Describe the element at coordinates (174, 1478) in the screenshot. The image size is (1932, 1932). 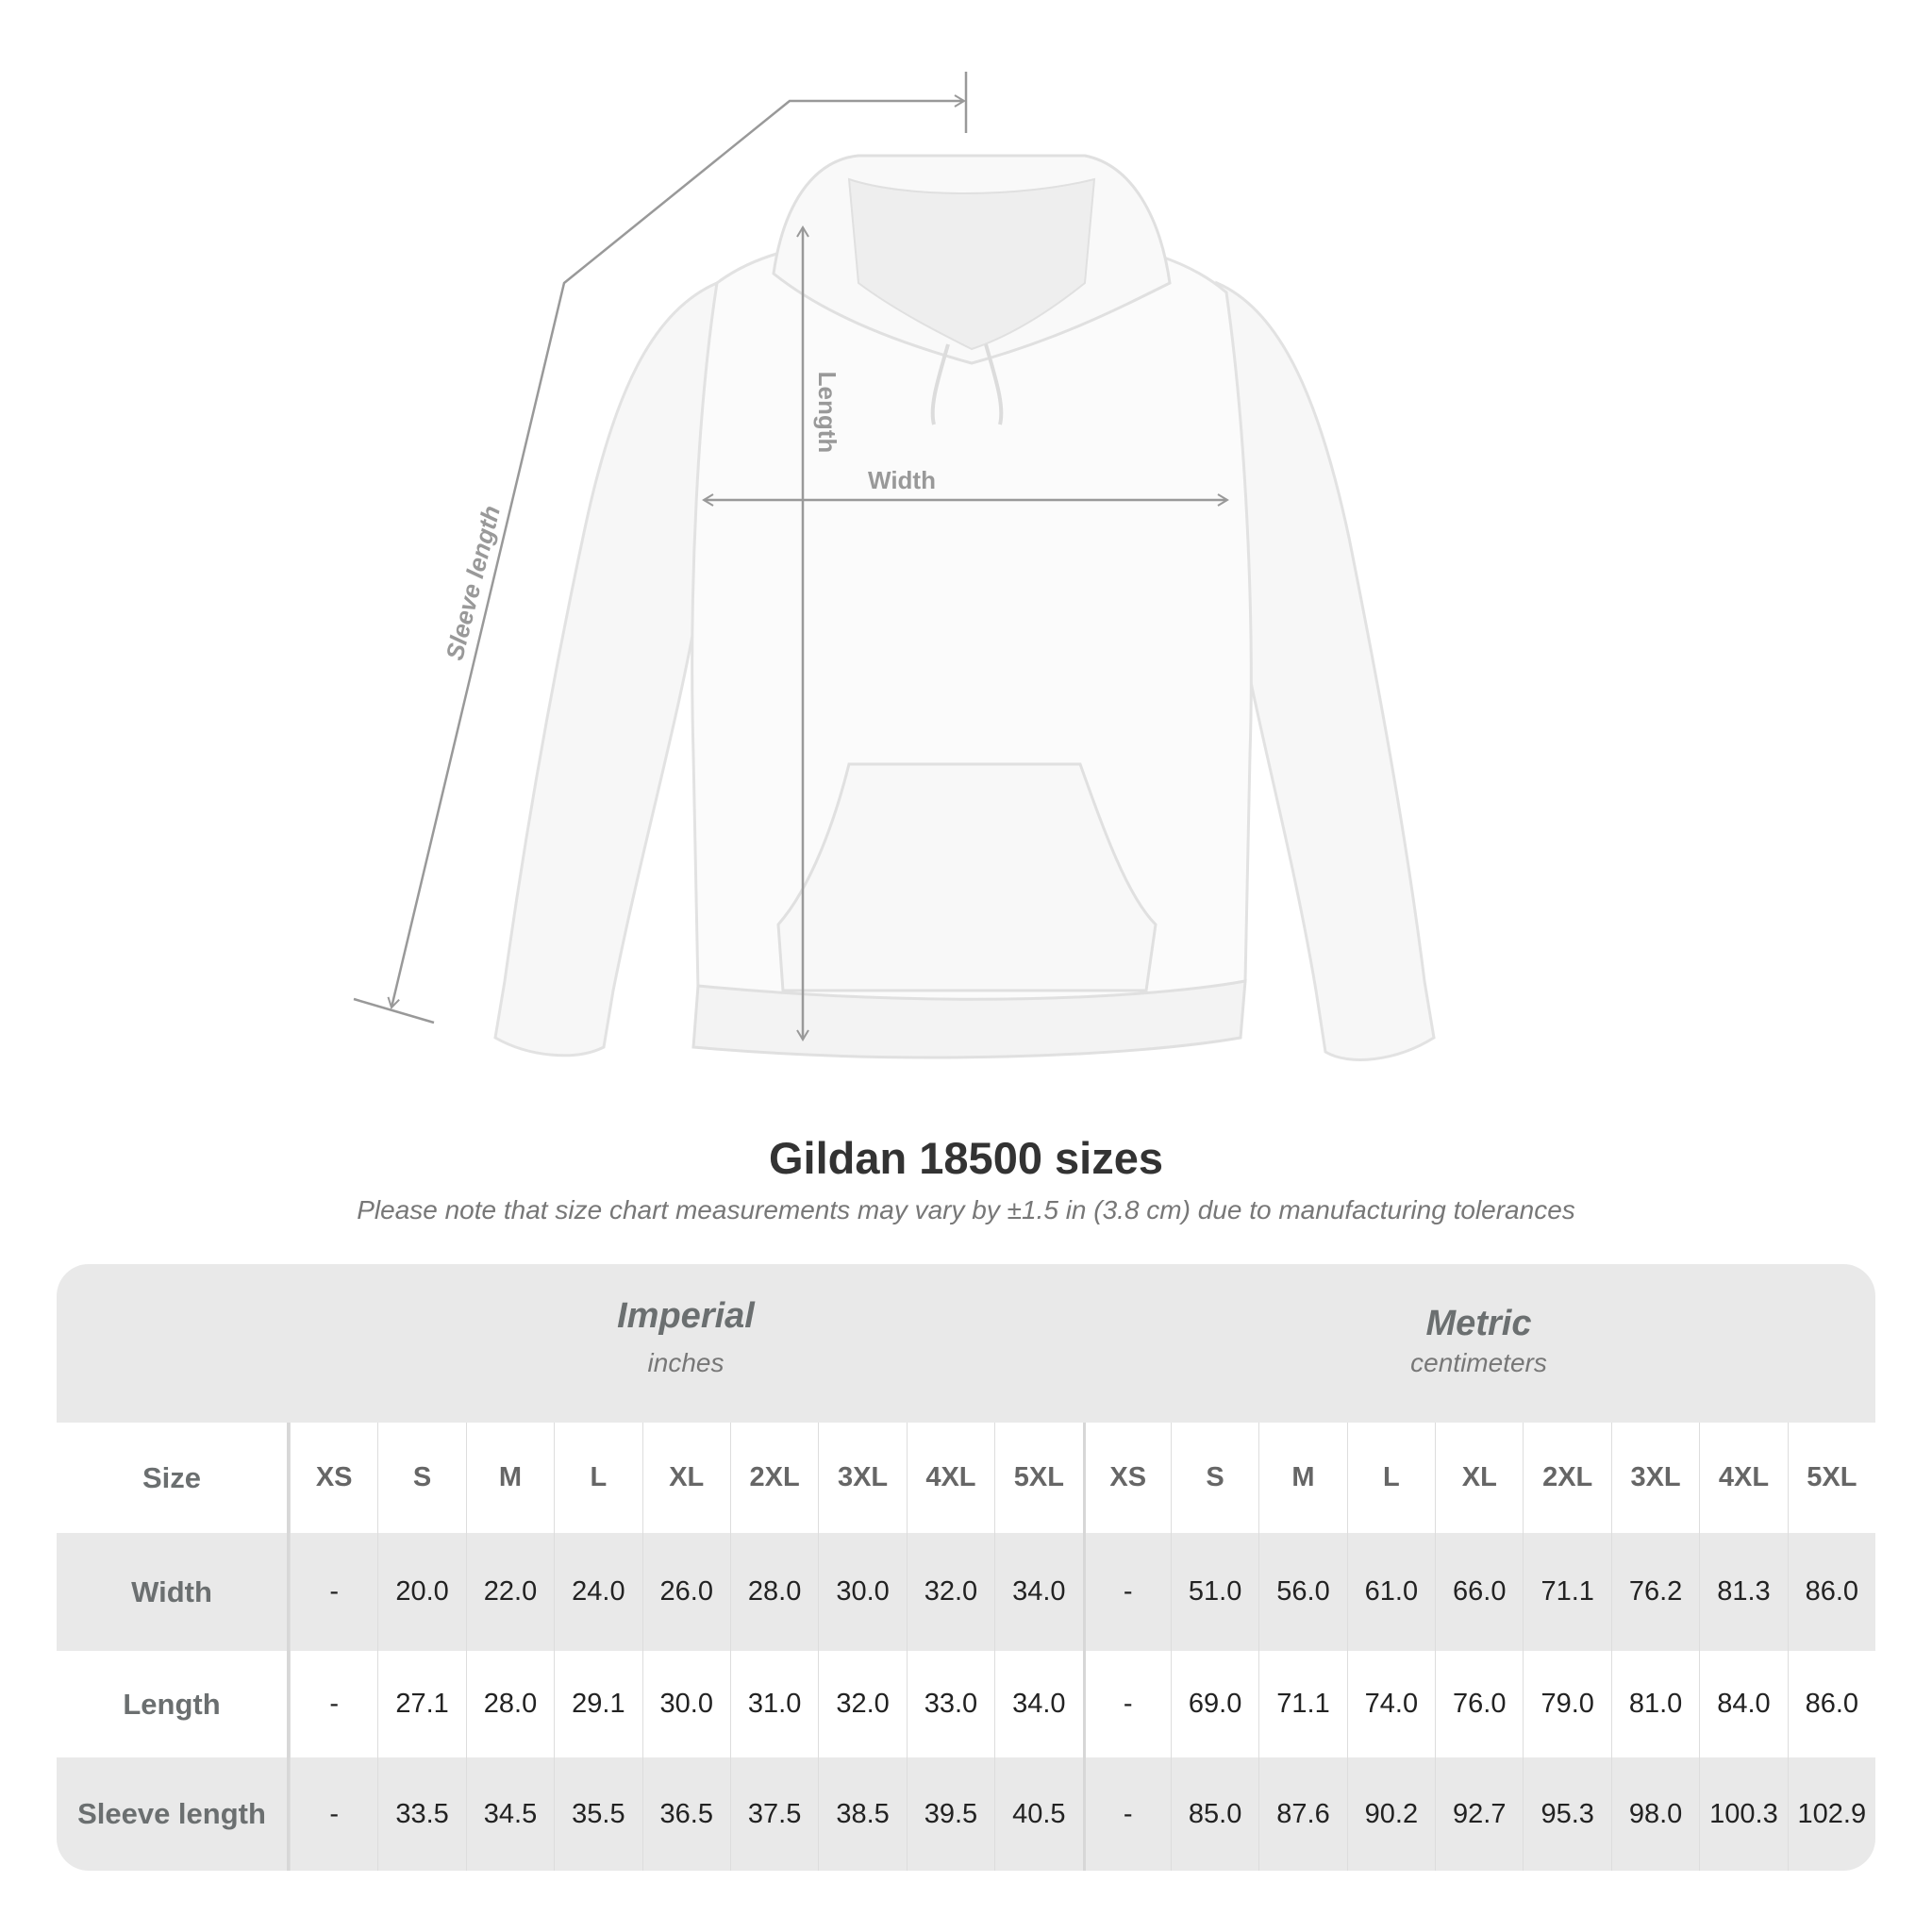
I see `row-label: Size` at that location.